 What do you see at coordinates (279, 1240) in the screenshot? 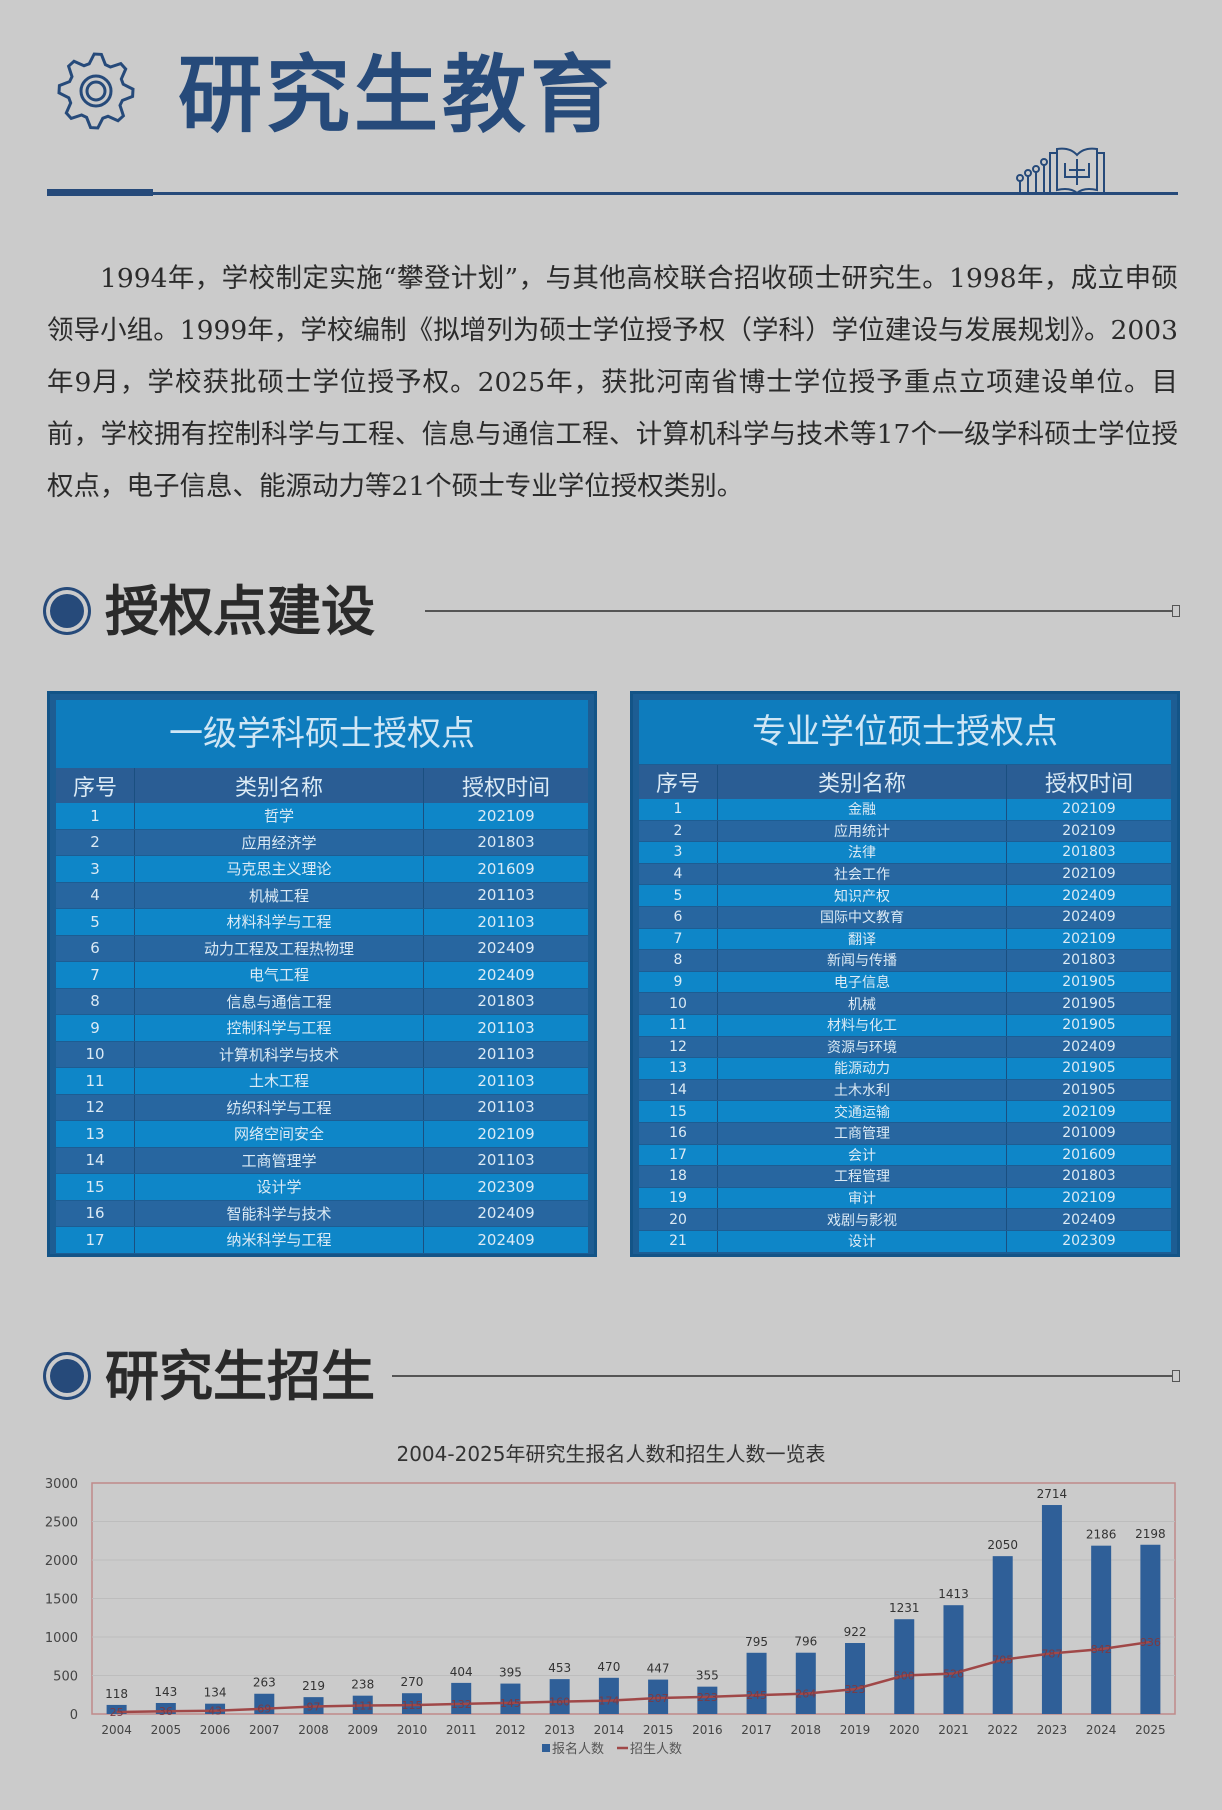
I see `cell-name: 纳米科学与工程` at bounding box center [279, 1240].